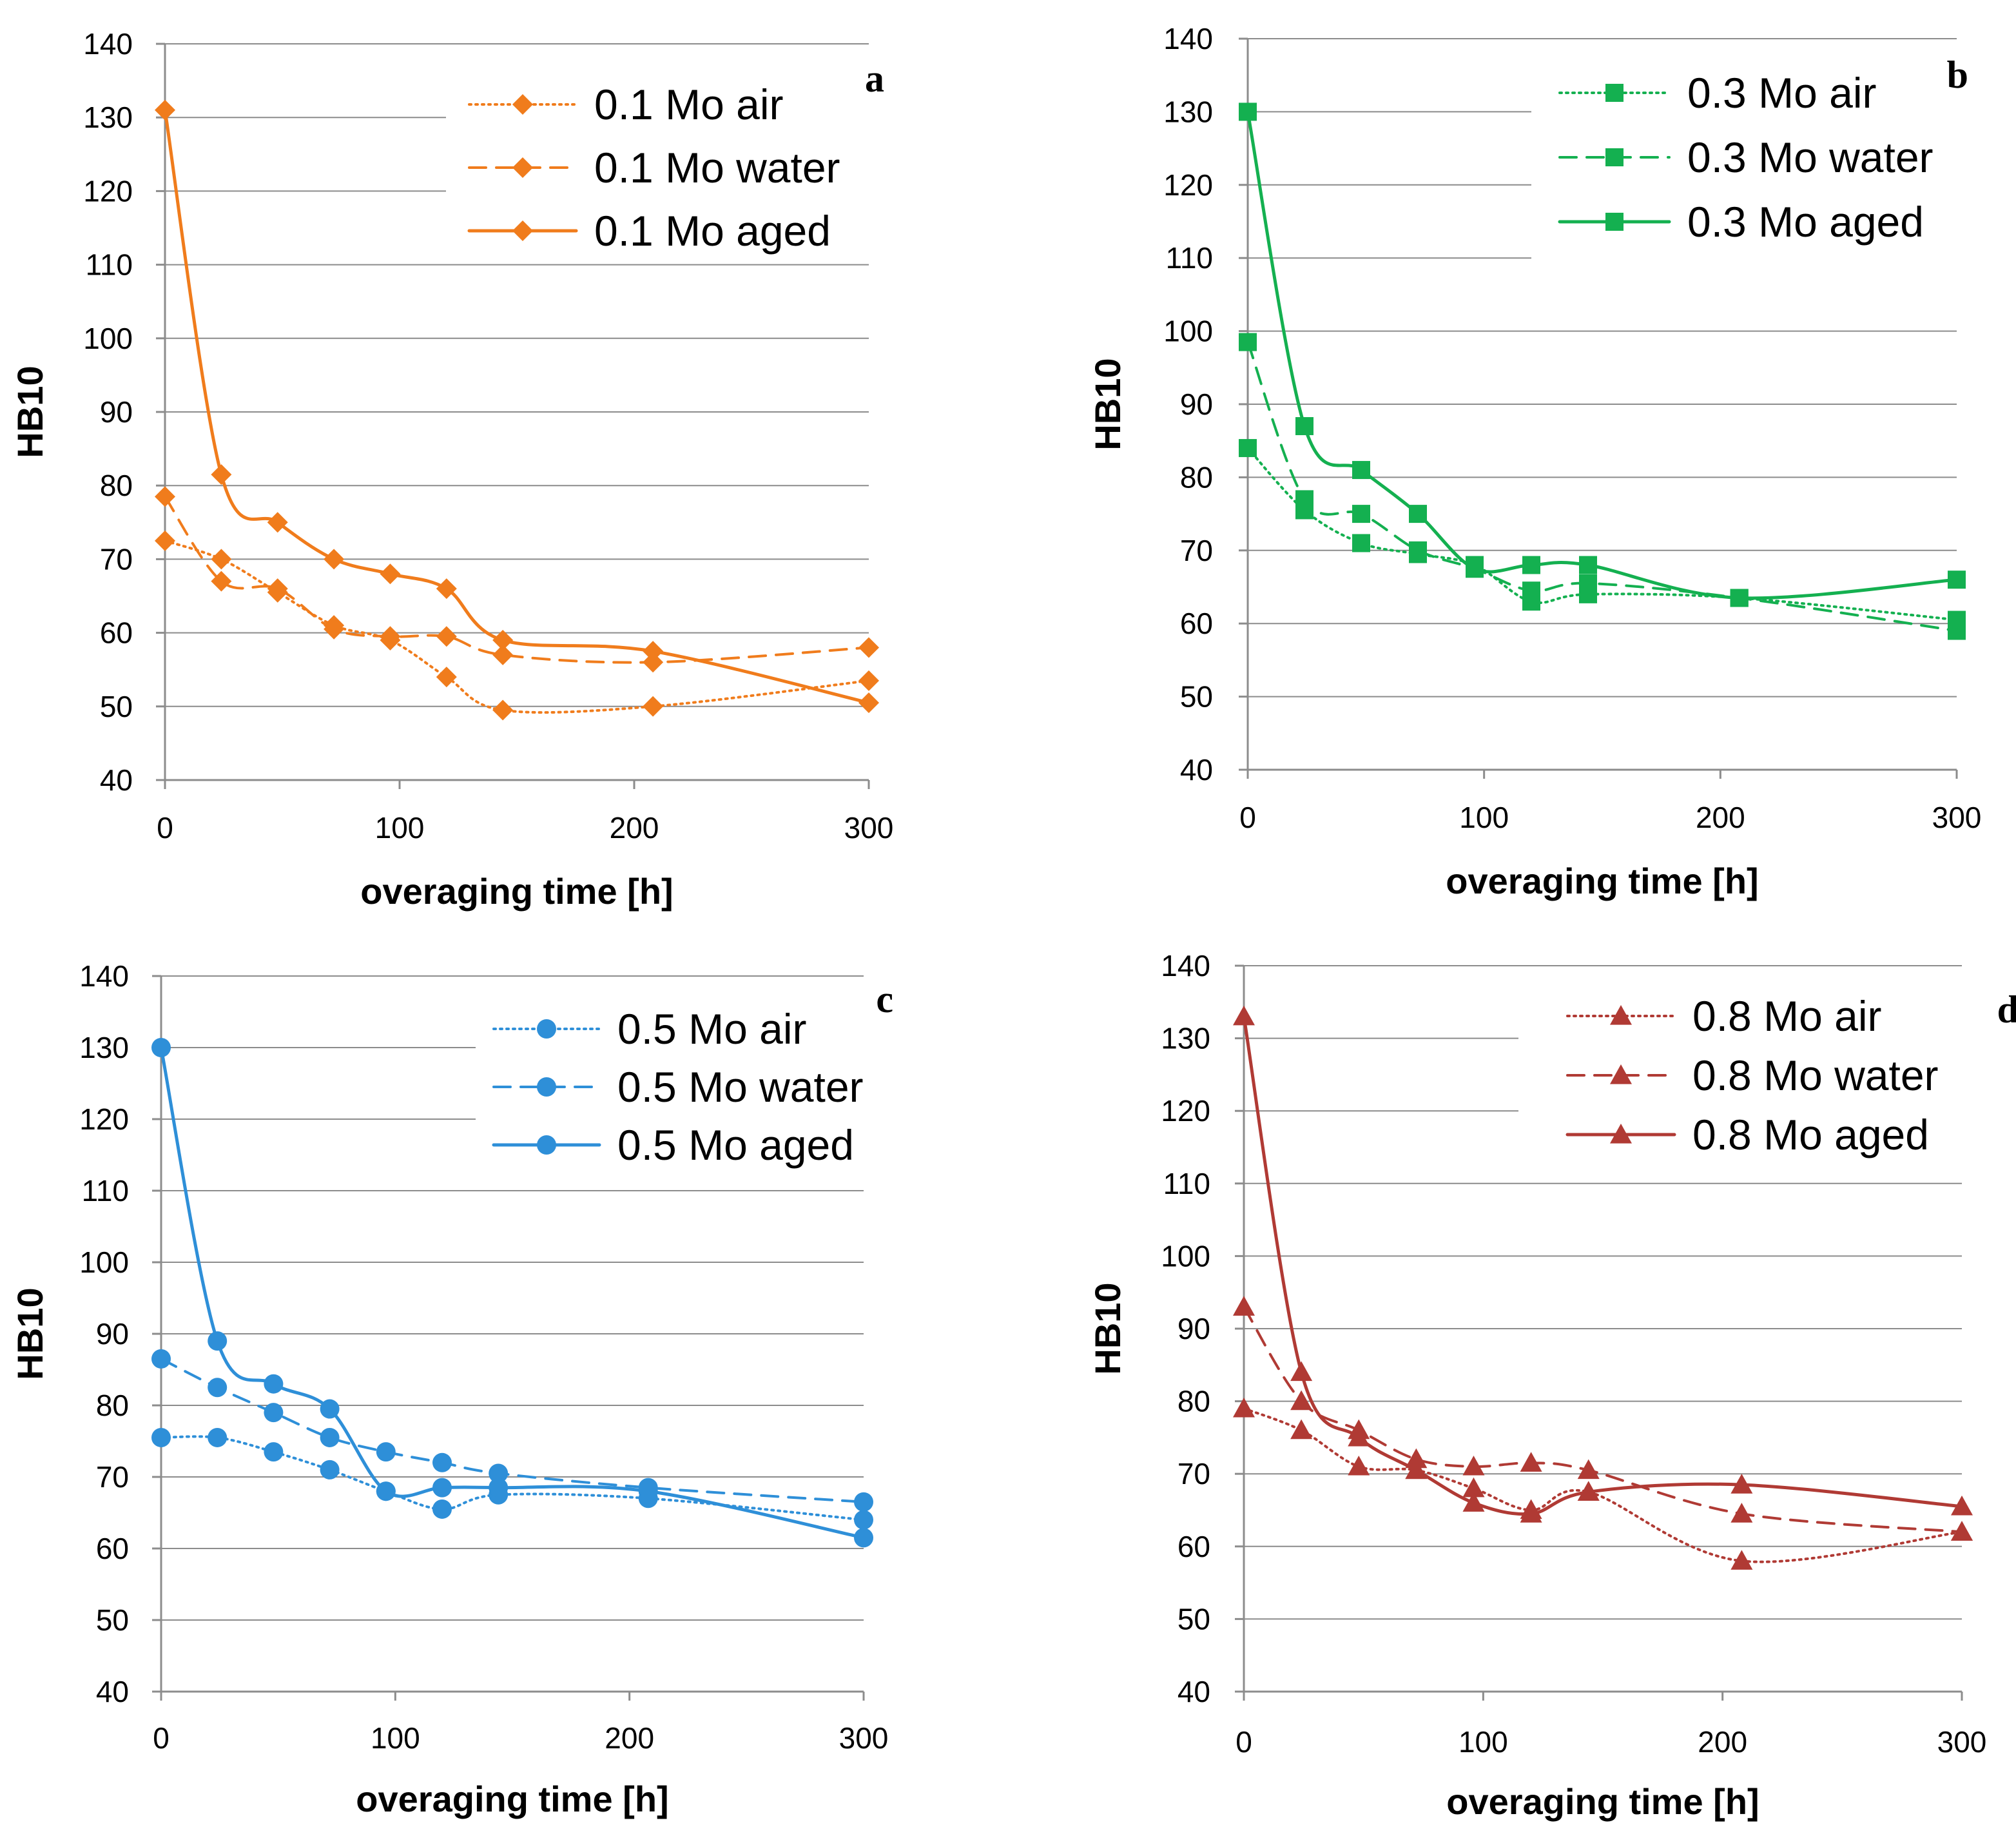 The width and height of the screenshot is (2016, 1836). What do you see at coordinates (735, 1145) in the screenshot?
I see `legend-label: 0.5 Mo aged` at bounding box center [735, 1145].